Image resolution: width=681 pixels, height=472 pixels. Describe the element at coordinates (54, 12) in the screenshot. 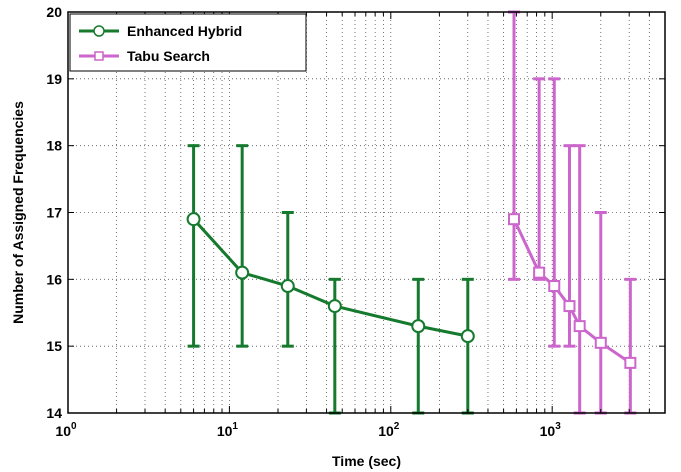

I see `y-tick-label: 20` at that location.